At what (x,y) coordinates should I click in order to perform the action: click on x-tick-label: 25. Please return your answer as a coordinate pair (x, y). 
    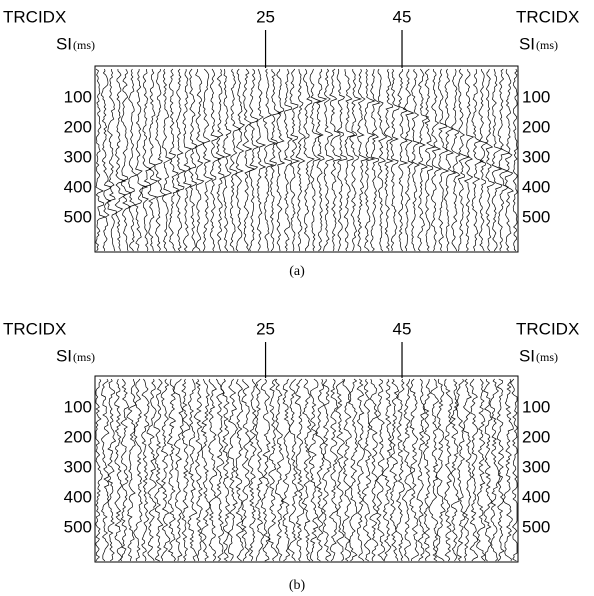
    Looking at the image, I should click on (265, 328).